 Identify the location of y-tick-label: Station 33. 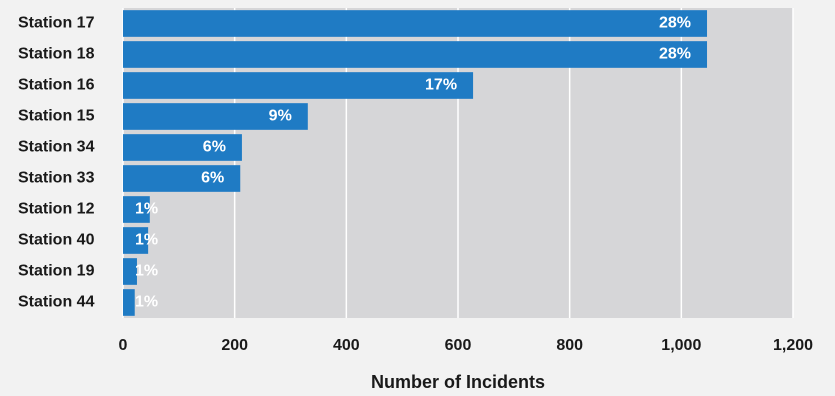
(56, 178).